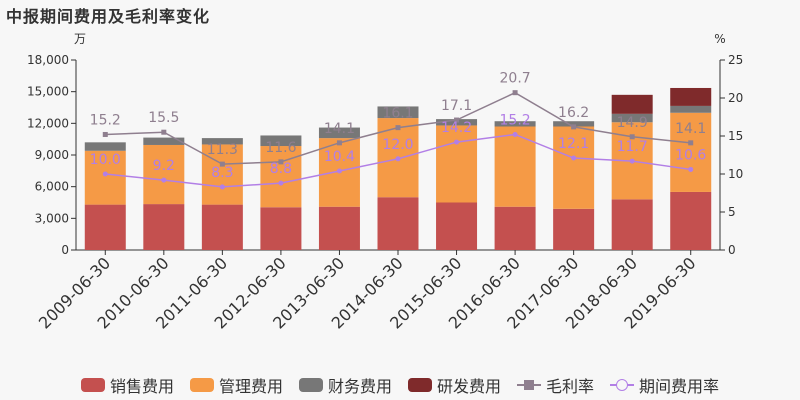  Describe the element at coordinates (163, 118) in the screenshot. I see `data-label: 15.5` at that location.